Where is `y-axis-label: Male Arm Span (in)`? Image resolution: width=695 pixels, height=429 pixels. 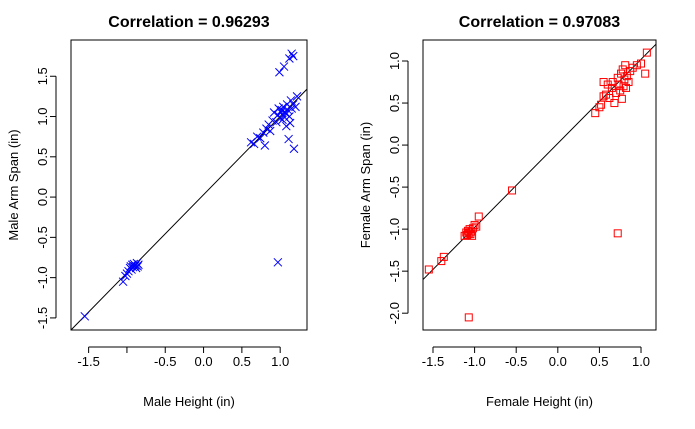
y-axis-label: Male Arm Span (in) is located at coordinates (13, 184).